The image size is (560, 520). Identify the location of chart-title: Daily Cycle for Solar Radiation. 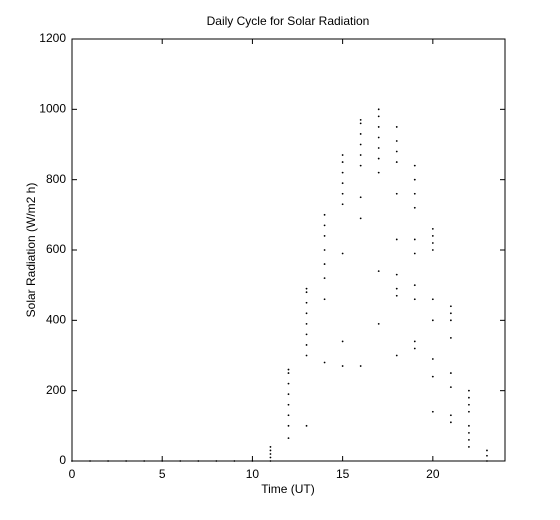
(288, 21).